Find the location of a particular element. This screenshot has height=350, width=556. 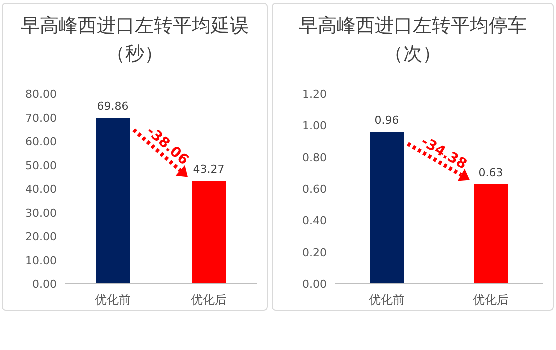

data-label: 0.96 is located at coordinates (387, 120).